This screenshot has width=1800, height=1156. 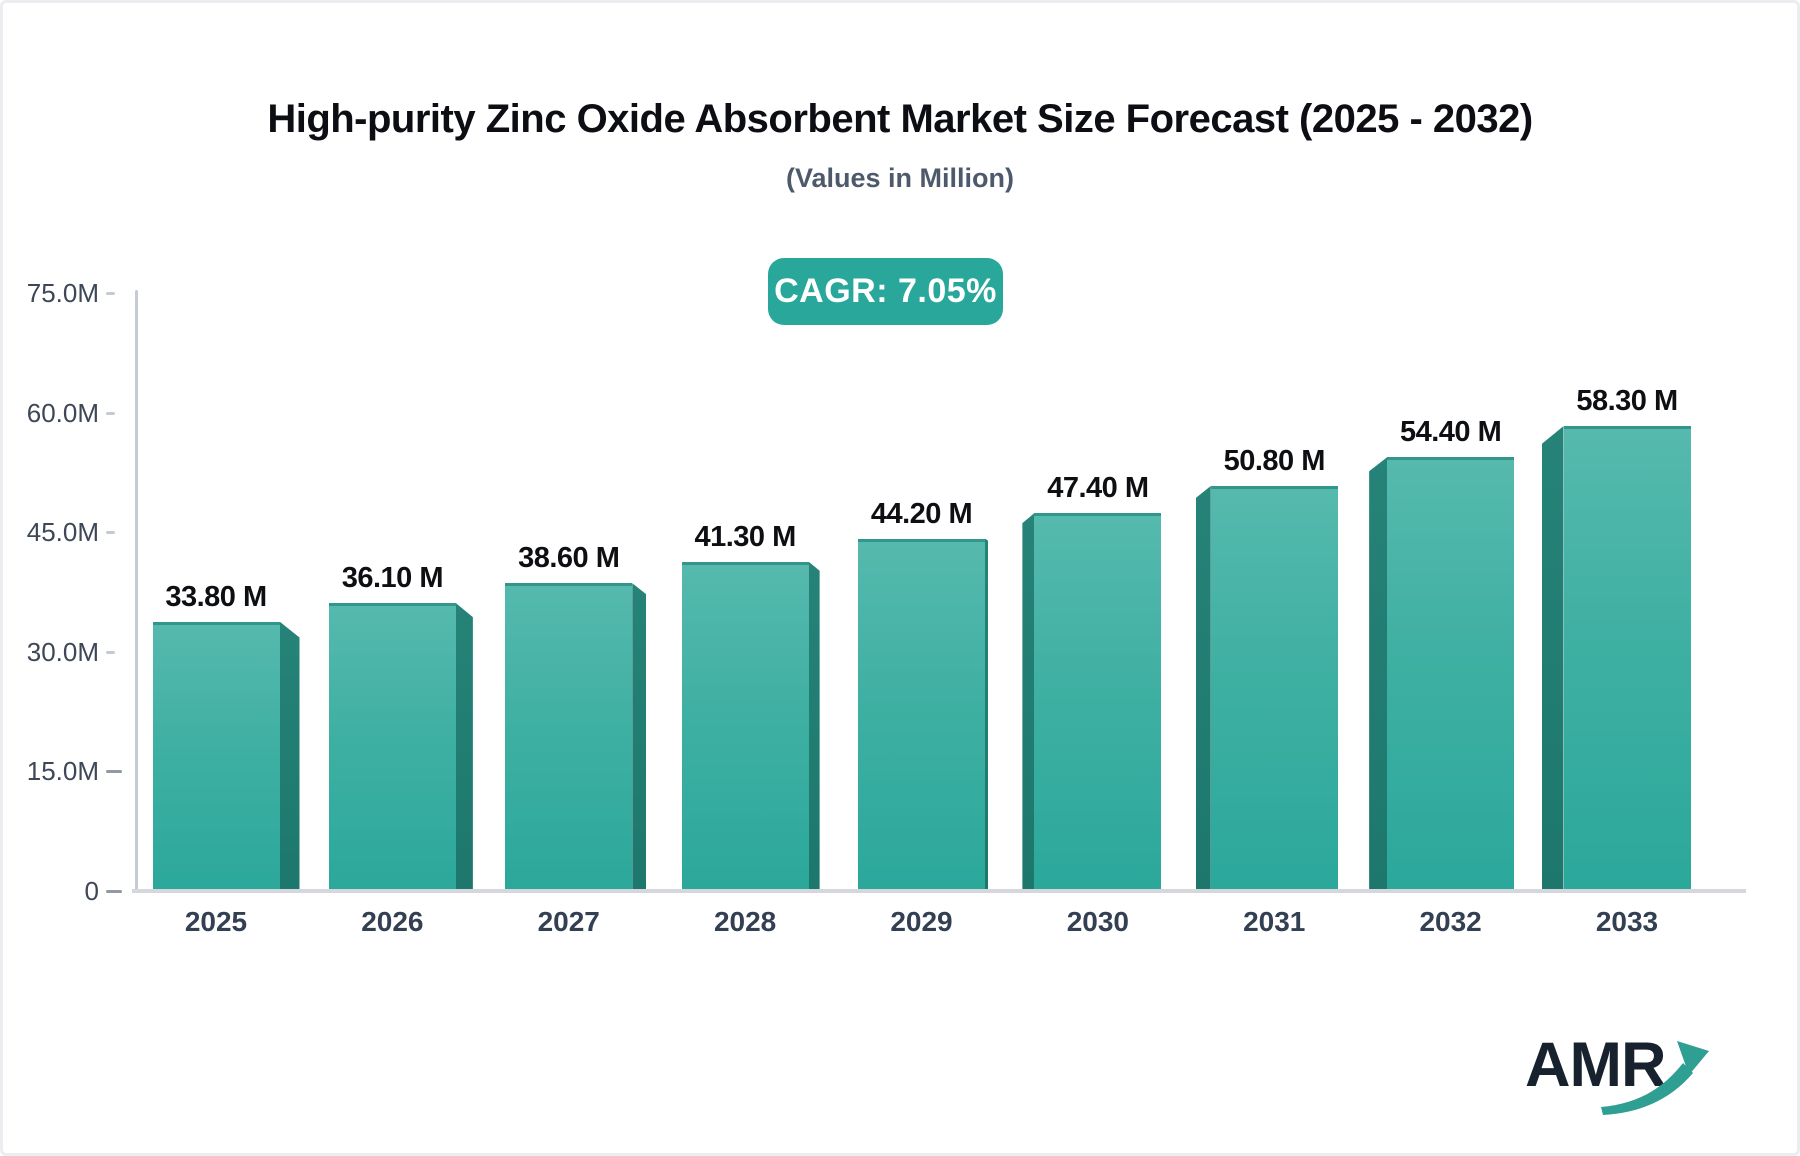 What do you see at coordinates (569, 736) in the screenshot?
I see `bar-2027` at bounding box center [569, 736].